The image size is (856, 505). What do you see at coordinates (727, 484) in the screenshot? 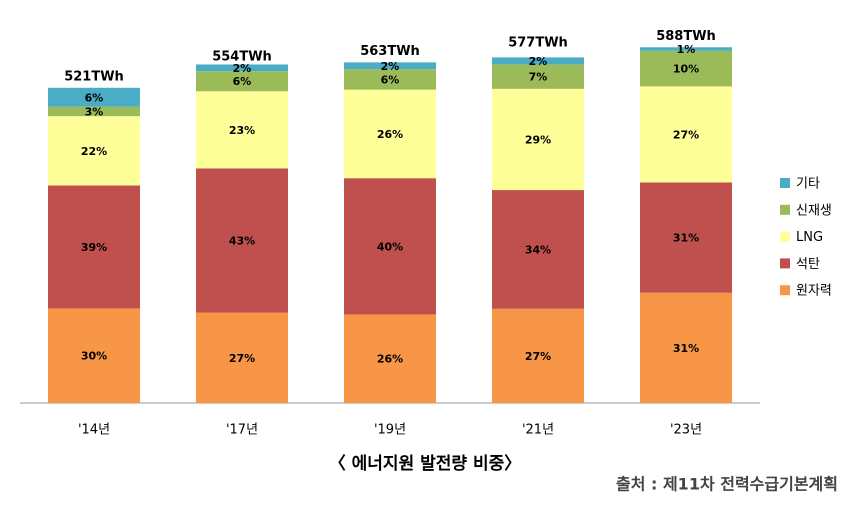
I see `source: 출처 : 제11차 전력수급기본계획` at bounding box center [727, 484].